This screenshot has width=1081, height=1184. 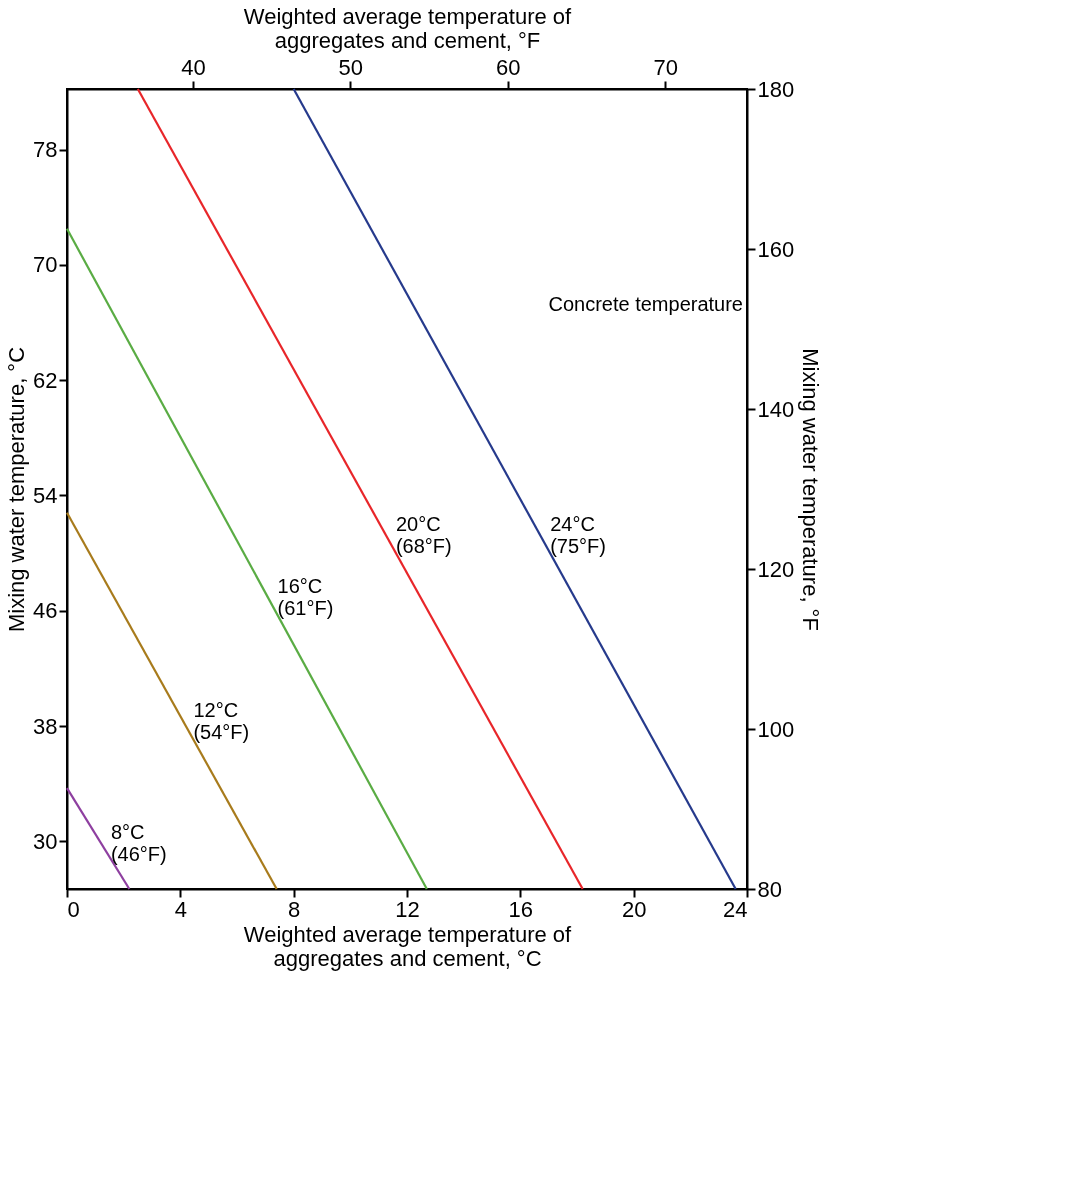 I want to click on y2-tick-label: 80, so click(x=769, y=889).